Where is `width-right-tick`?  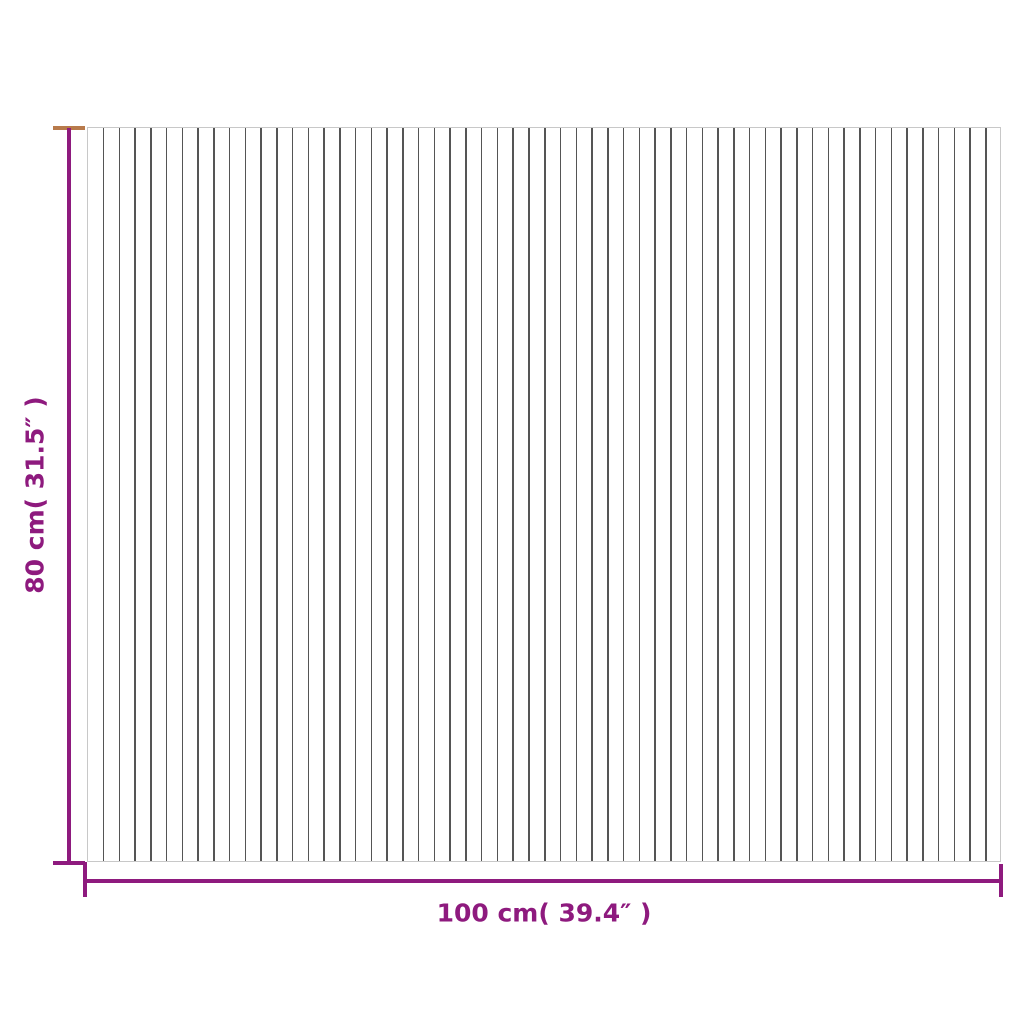
width-right-tick is located at coordinates (1001, 880).